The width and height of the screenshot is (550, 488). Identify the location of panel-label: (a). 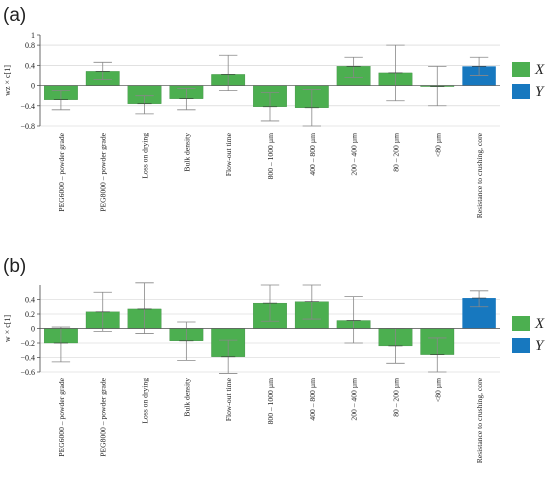
(14, 15).